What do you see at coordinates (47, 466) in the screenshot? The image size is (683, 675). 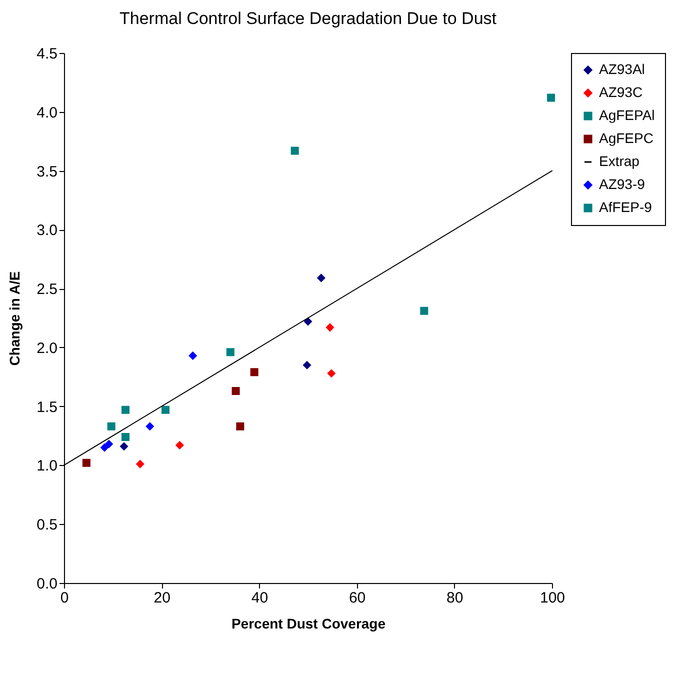 I see `y-tick-label: 1.0` at bounding box center [47, 466].